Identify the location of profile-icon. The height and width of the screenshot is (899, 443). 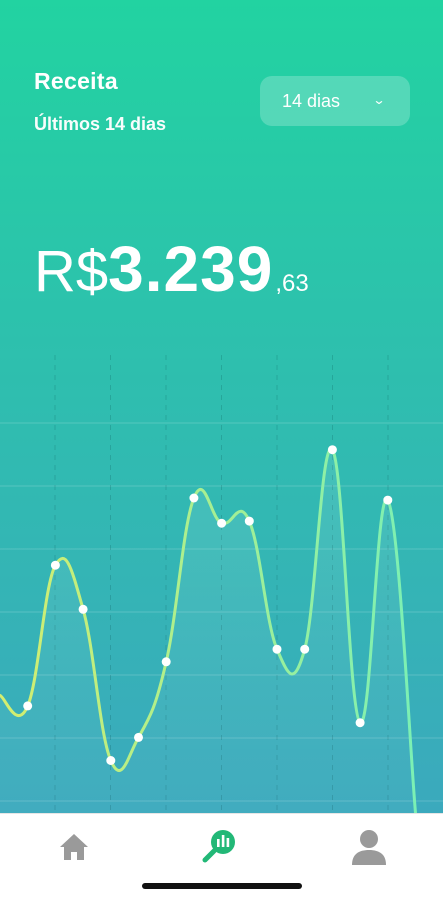
(369, 847).